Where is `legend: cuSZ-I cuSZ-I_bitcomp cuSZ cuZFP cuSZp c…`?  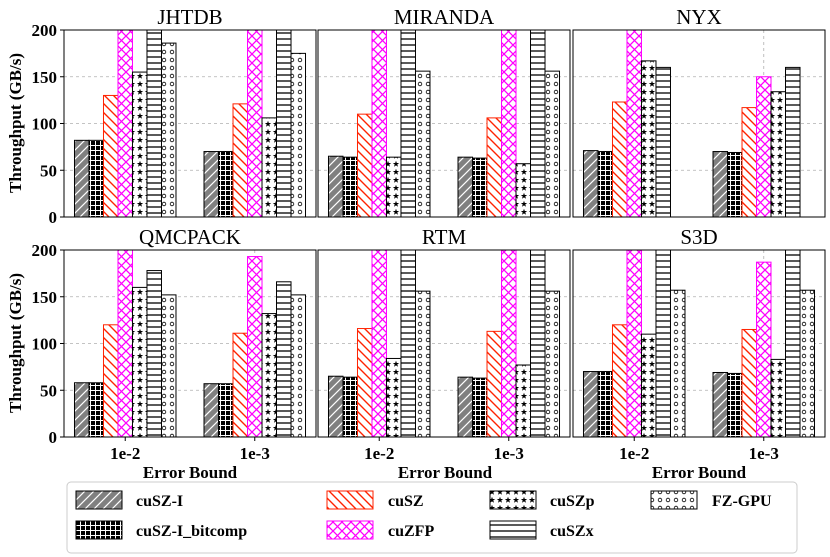 legend: cuSZ-I cuSZ-I_bitcomp cuSZ cuZFP cuSZp c… is located at coordinates (432, 517).